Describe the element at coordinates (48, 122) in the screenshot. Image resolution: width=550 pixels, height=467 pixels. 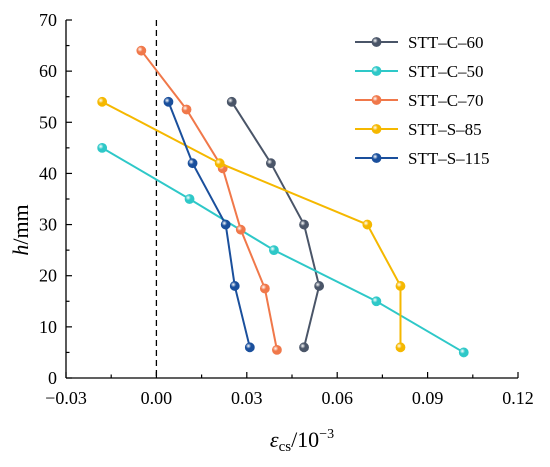
I see `y-tick-label: 50` at that location.